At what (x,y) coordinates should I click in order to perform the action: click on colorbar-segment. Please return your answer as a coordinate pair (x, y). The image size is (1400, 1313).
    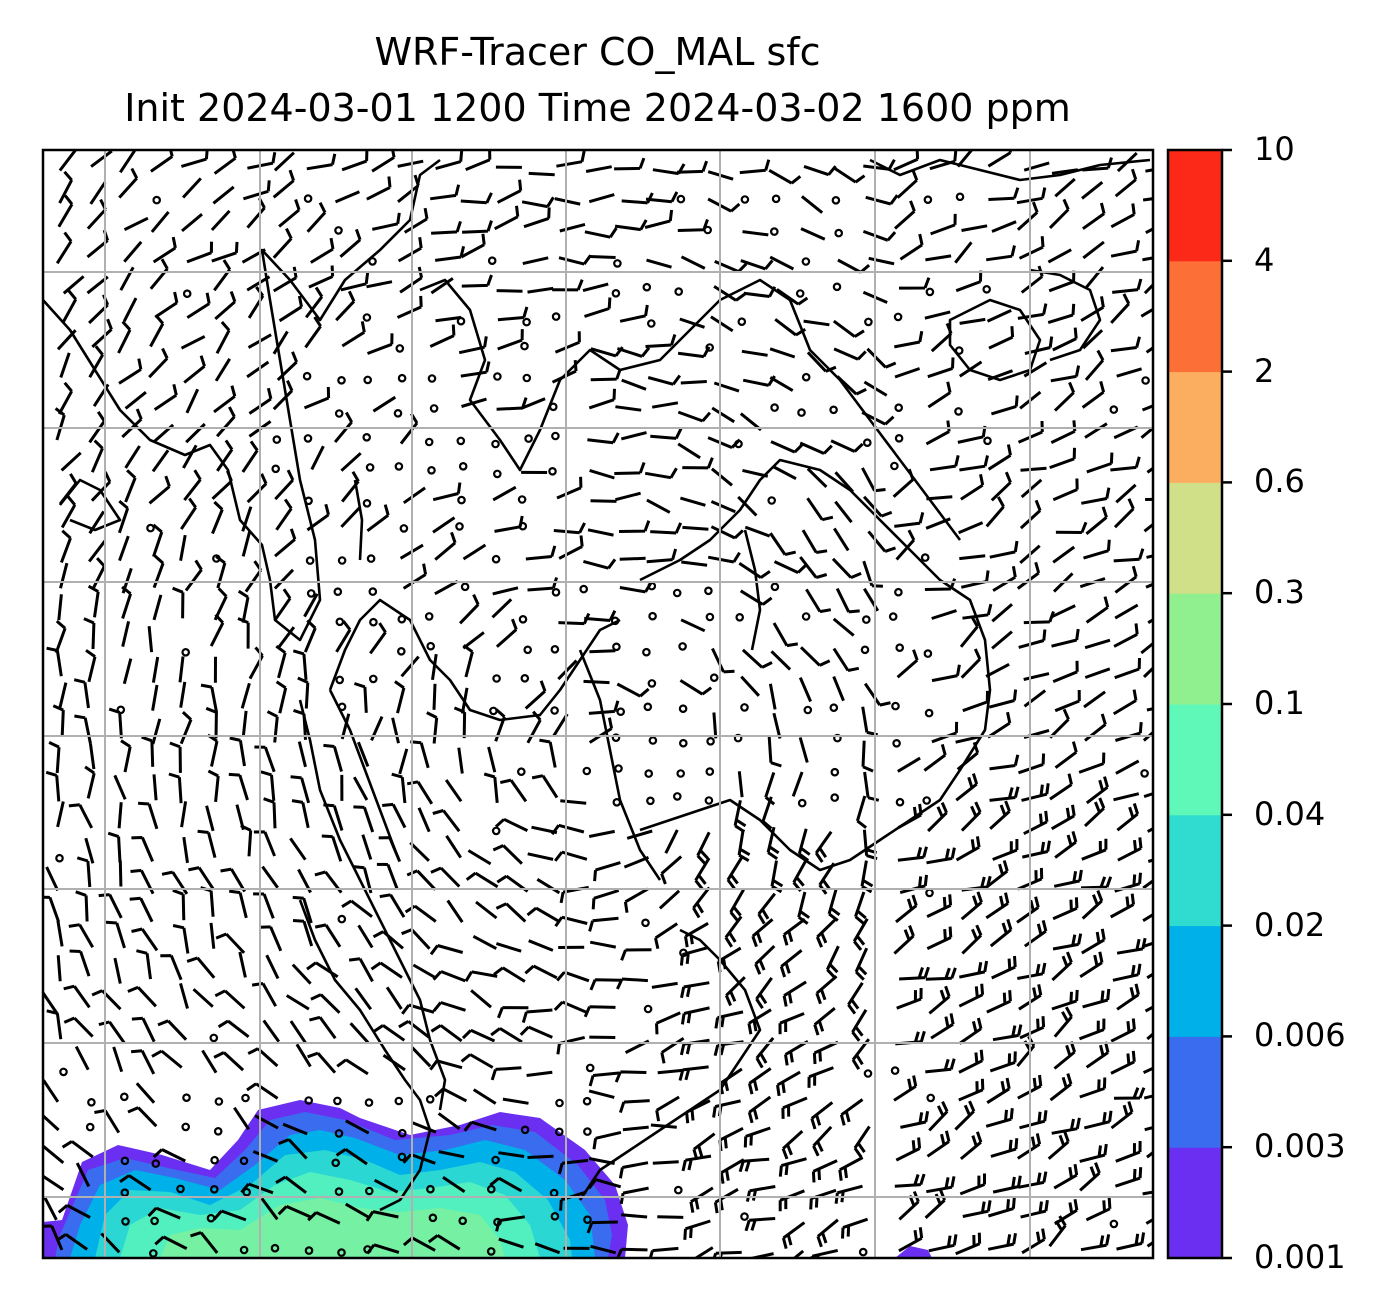
    Looking at the image, I should click on (1195, 981).